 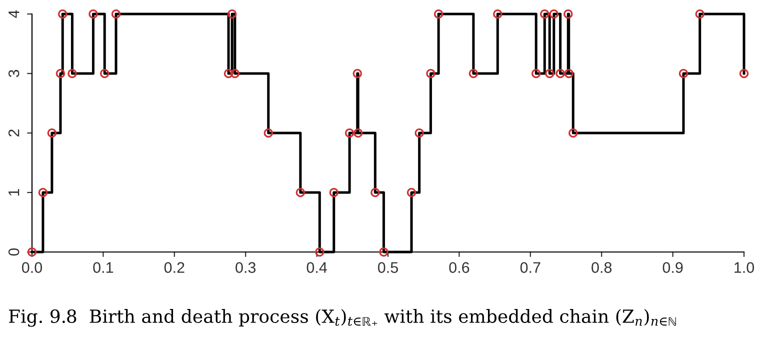 What do you see at coordinates (103, 267) in the screenshot?
I see `x-tick-label: 0.1` at bounding box center [103, 267].